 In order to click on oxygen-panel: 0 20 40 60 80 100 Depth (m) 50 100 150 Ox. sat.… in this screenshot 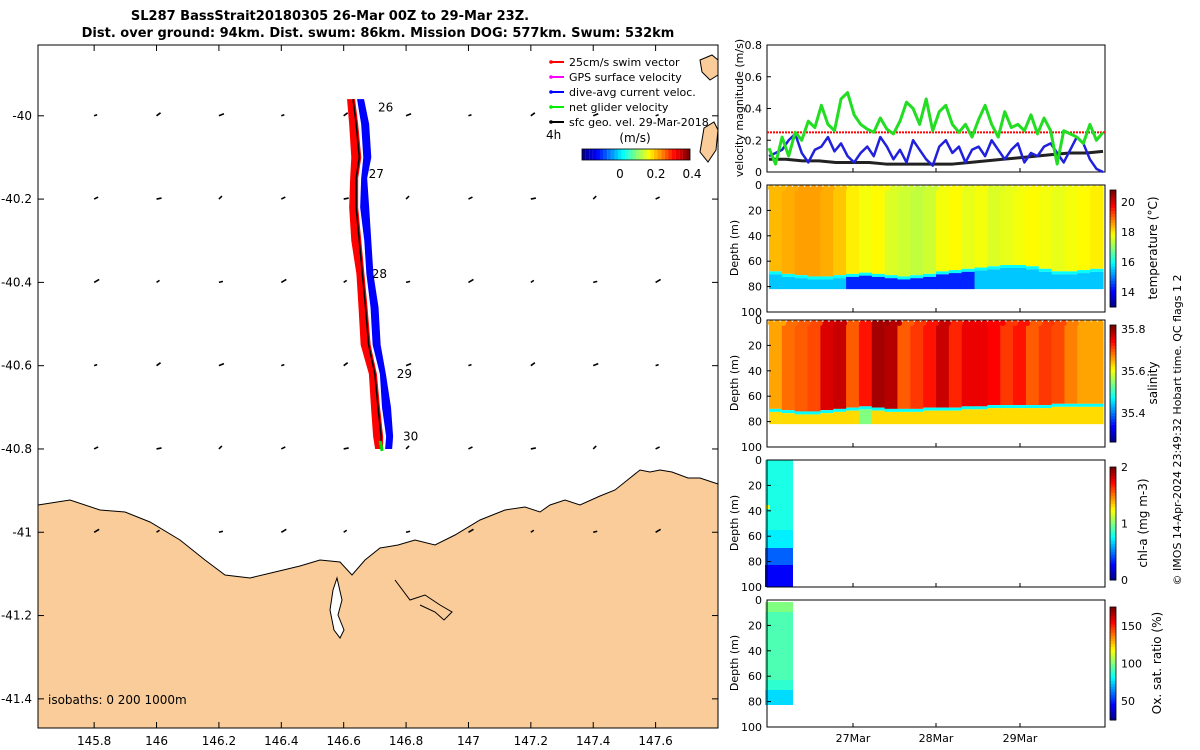, I will do `click(946, 664)`.